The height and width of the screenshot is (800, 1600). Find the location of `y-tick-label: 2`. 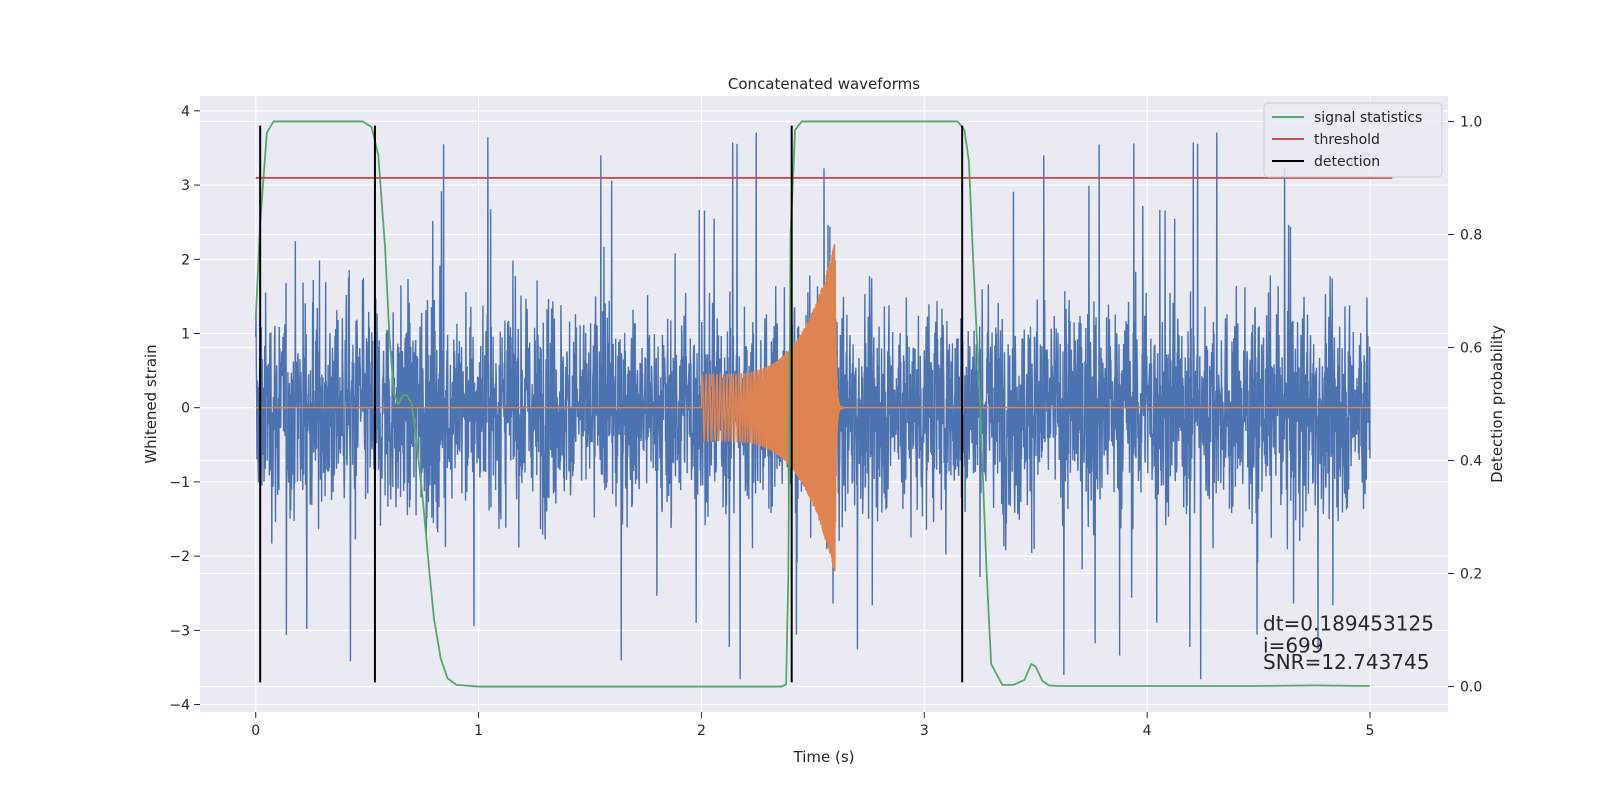

y-tick-label: 2 is located at coordinates (185, 260).